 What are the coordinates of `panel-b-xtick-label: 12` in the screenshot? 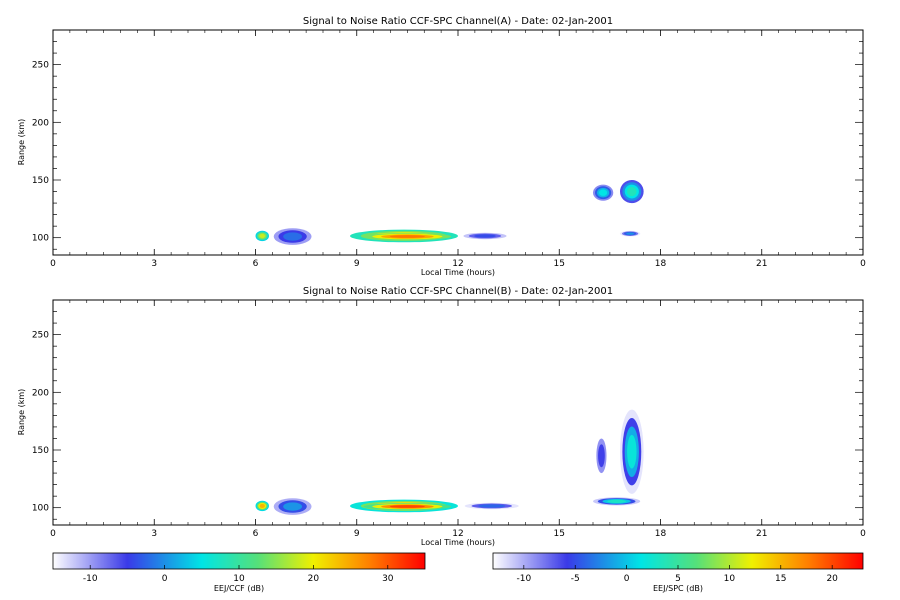 It's located at (457, 534).